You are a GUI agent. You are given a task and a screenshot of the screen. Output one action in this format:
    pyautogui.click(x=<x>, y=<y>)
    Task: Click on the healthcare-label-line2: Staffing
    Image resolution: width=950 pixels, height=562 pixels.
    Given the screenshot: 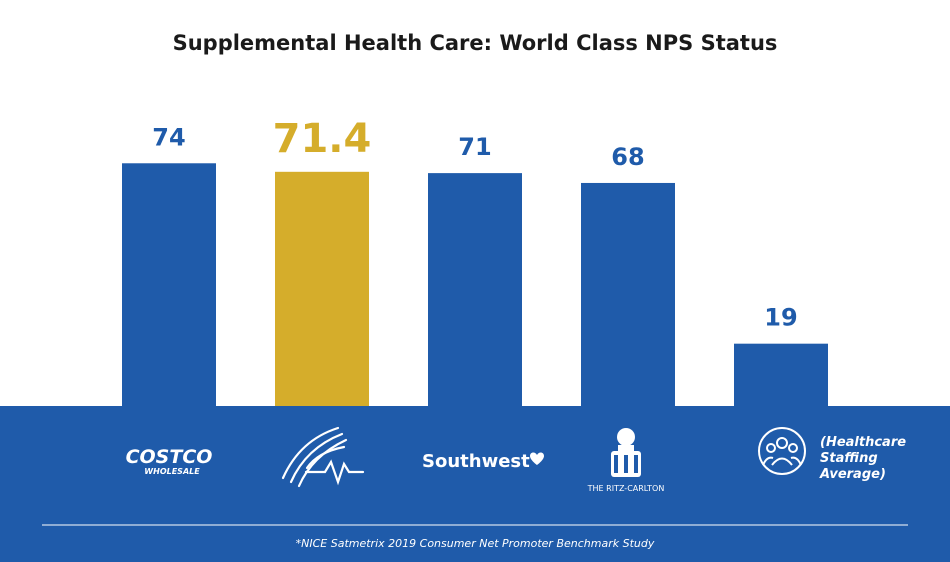 What is the action you would take?
    pyautogui.click(x=849, y=458)
    